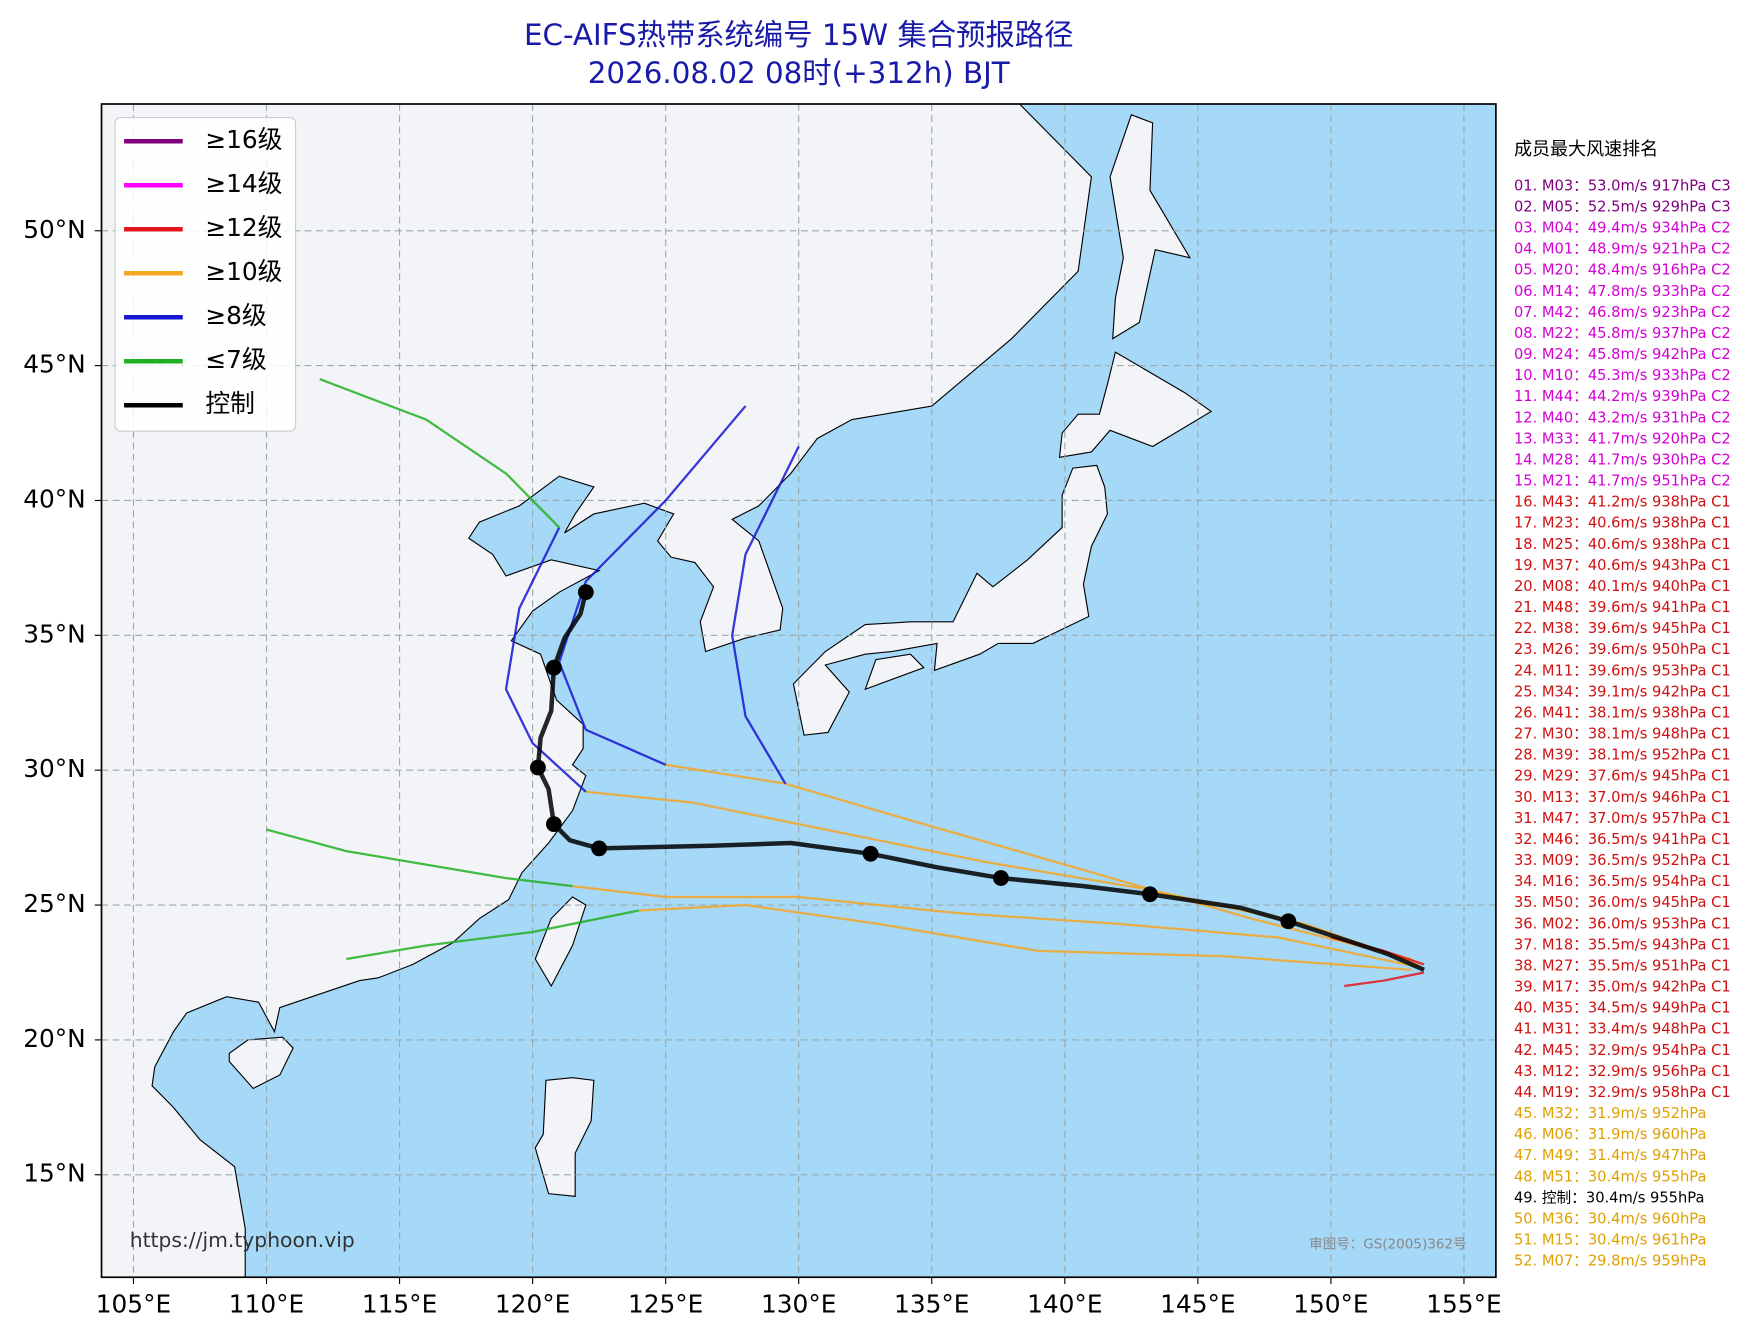 This screenshot has width=1761, height=1335. What do you see at coordinates (1622, 185) in the screenshot?
I see `ranking-item: 01. M03：53.0m/s 917hPa C3` at bounding box center [1622, 185].